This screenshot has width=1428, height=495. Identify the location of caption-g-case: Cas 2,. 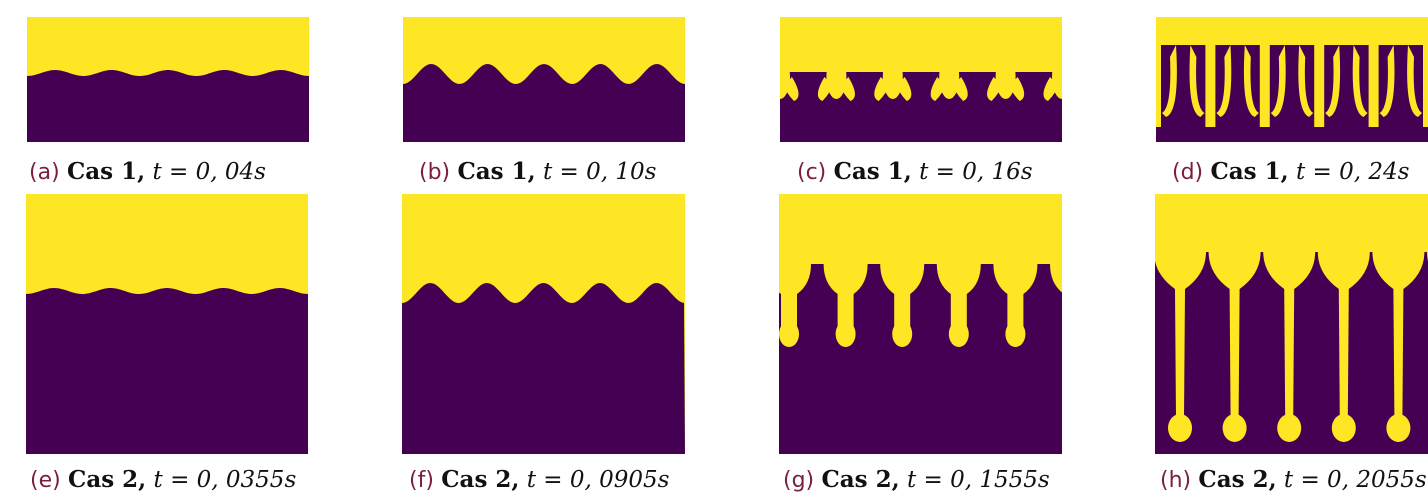
(860, 479).